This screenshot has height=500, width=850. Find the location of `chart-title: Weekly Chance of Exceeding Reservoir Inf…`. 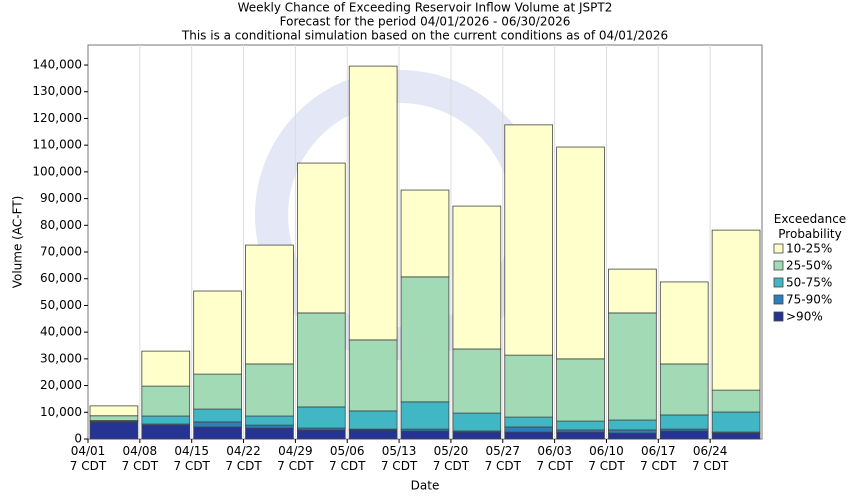

chart-title: Weekly Chance of Exceeding Reservoir Inf… is located at coordinates (425, 8).